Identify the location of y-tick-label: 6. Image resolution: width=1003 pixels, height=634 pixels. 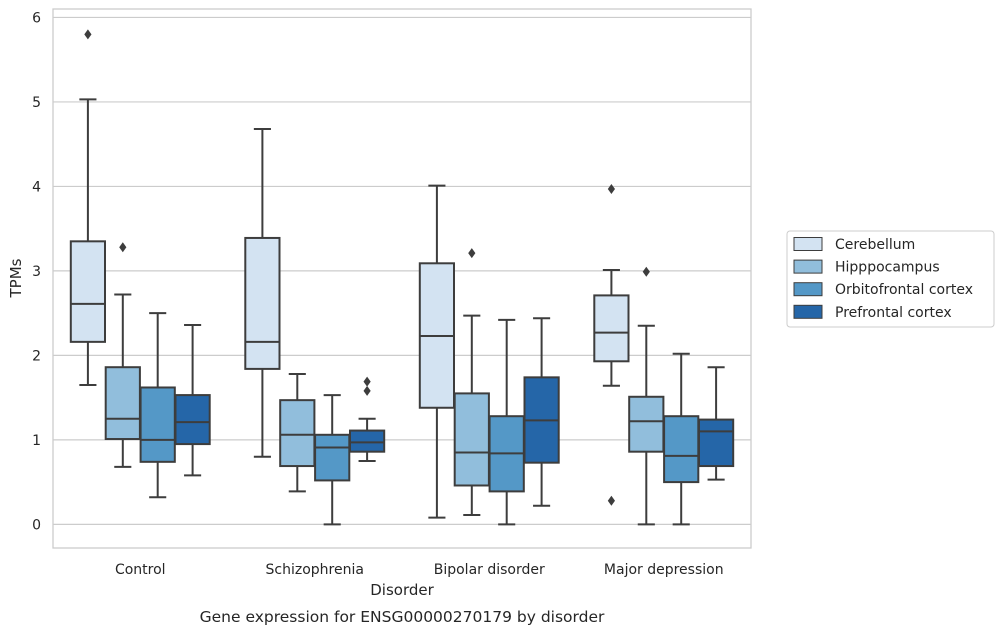
(36, 18).